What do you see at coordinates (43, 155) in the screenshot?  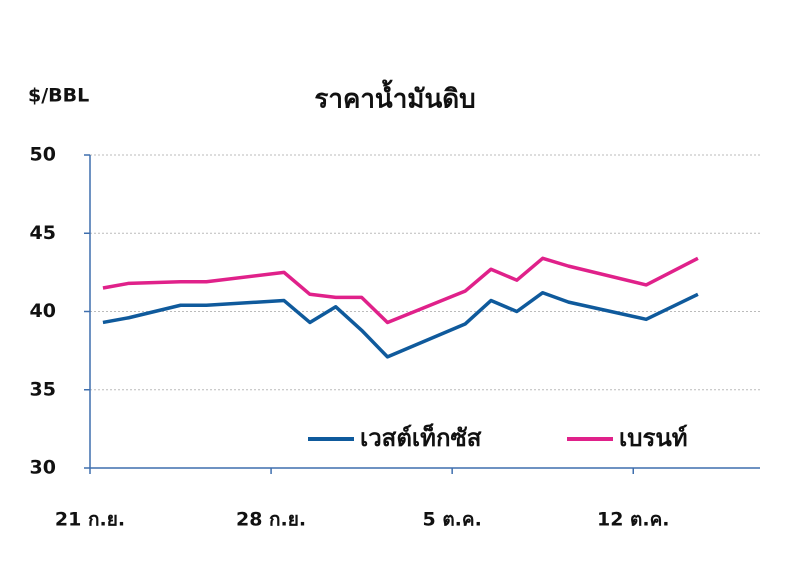 I see `y-tick-label: 50` at bounding box center [43, 155].